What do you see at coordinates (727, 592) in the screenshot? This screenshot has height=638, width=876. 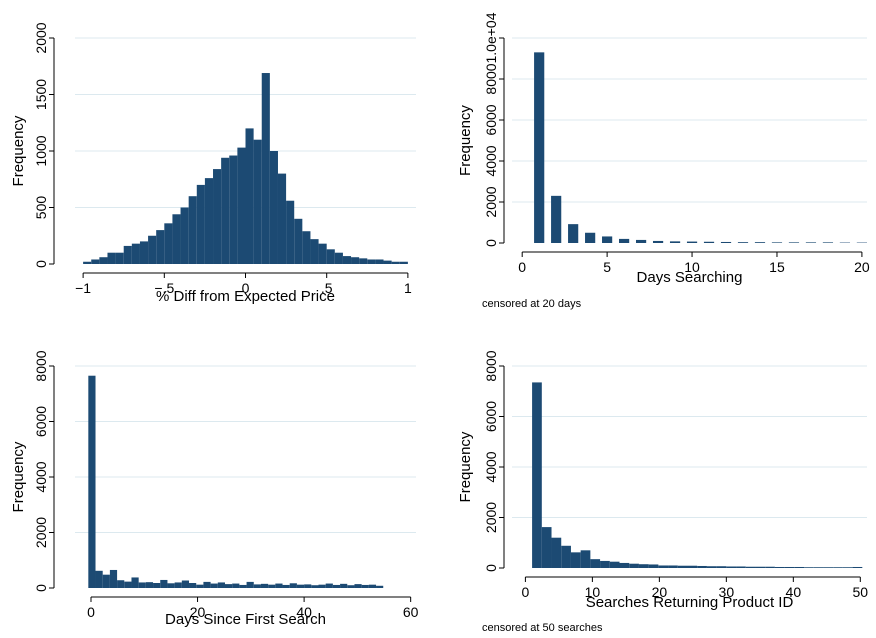 I see `x-tick-label: 30` at bounding box center [727, 592].